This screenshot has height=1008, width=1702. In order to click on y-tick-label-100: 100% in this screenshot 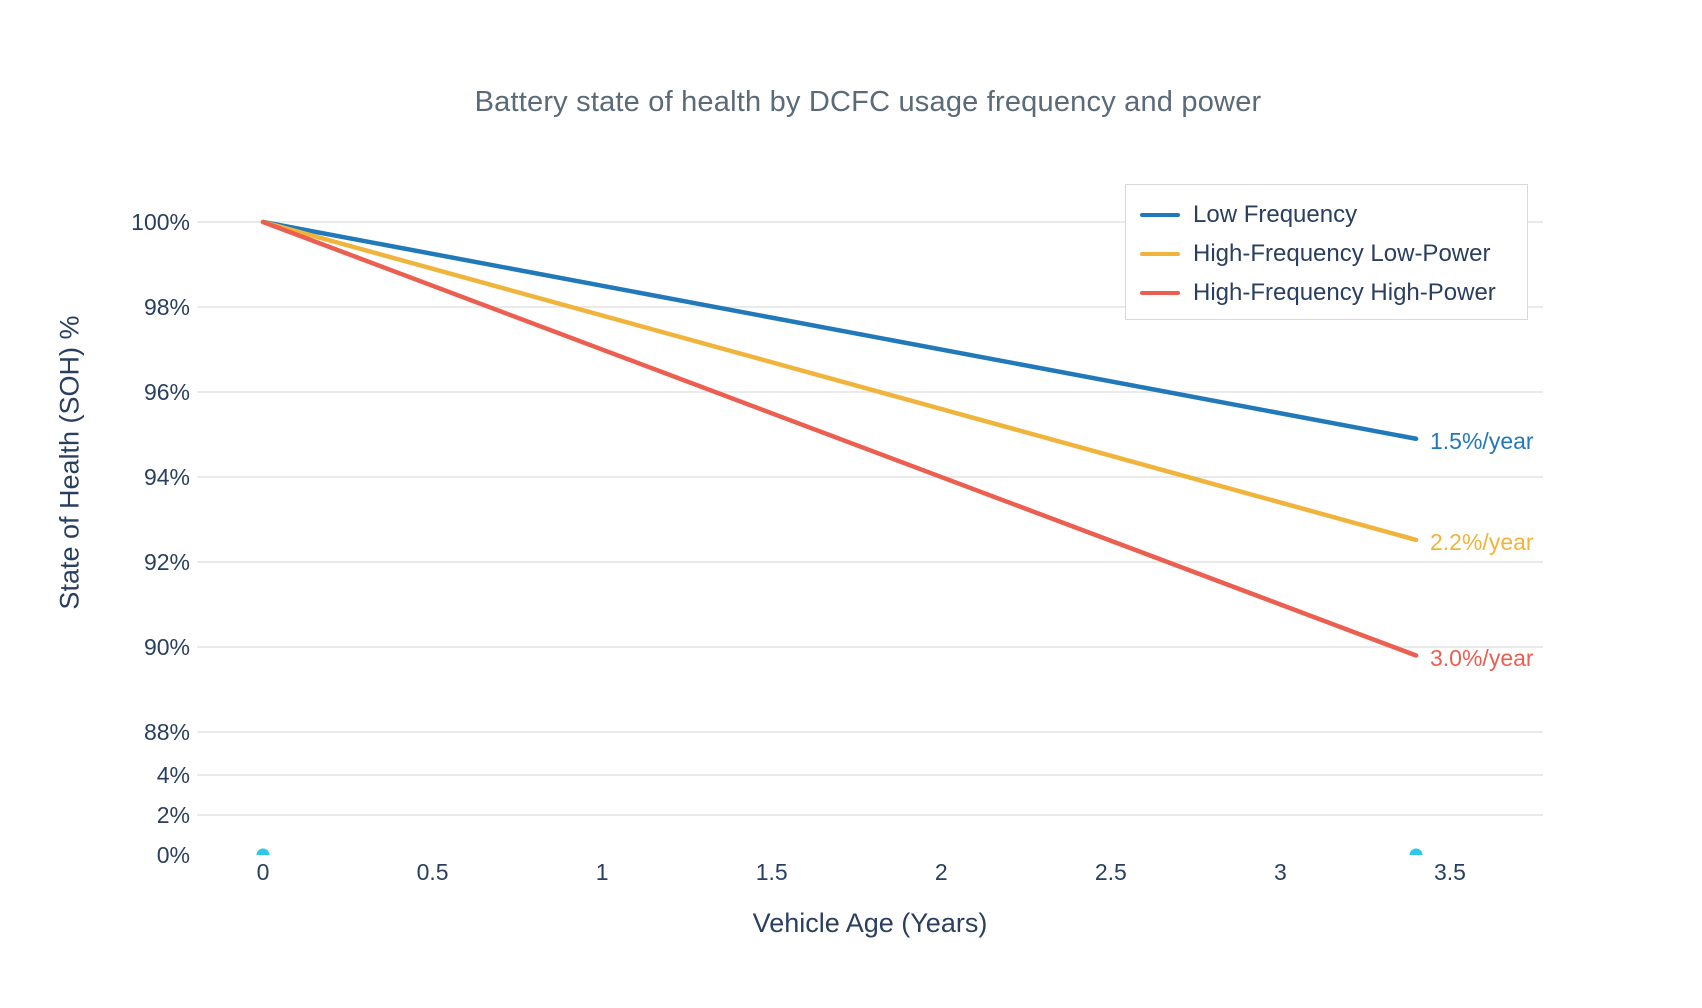, I will do `click(160, 222)`.